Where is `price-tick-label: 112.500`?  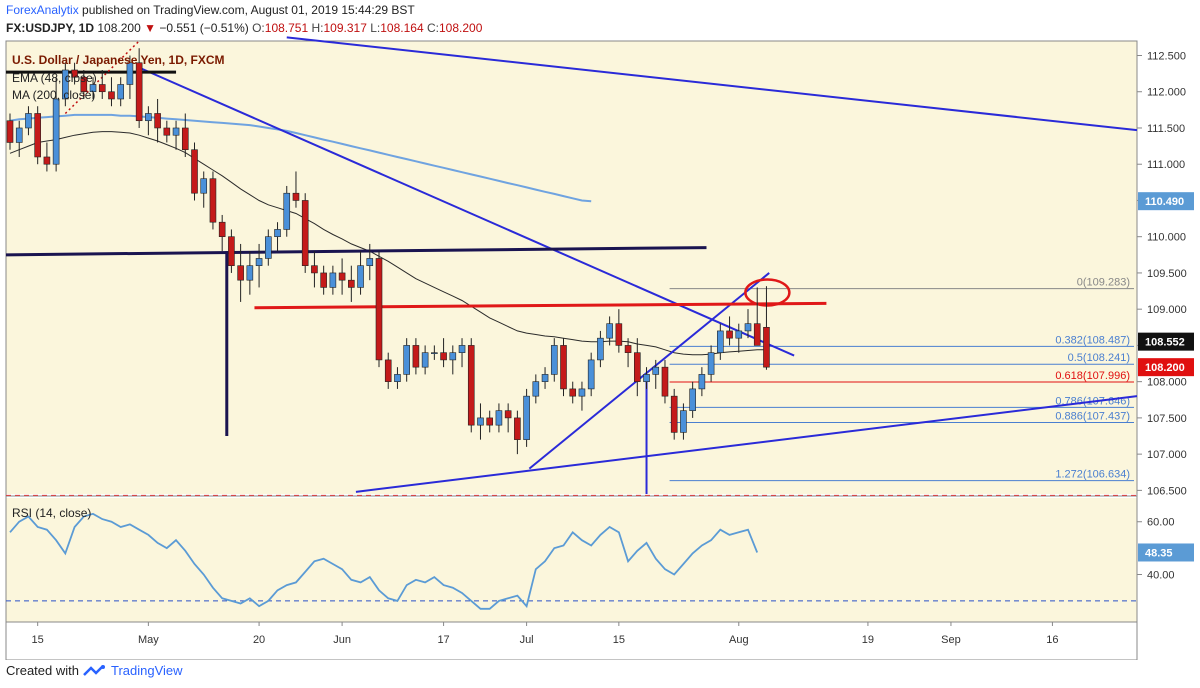
price-tick-label: 112.500 is located at coordinates (1166, 56).